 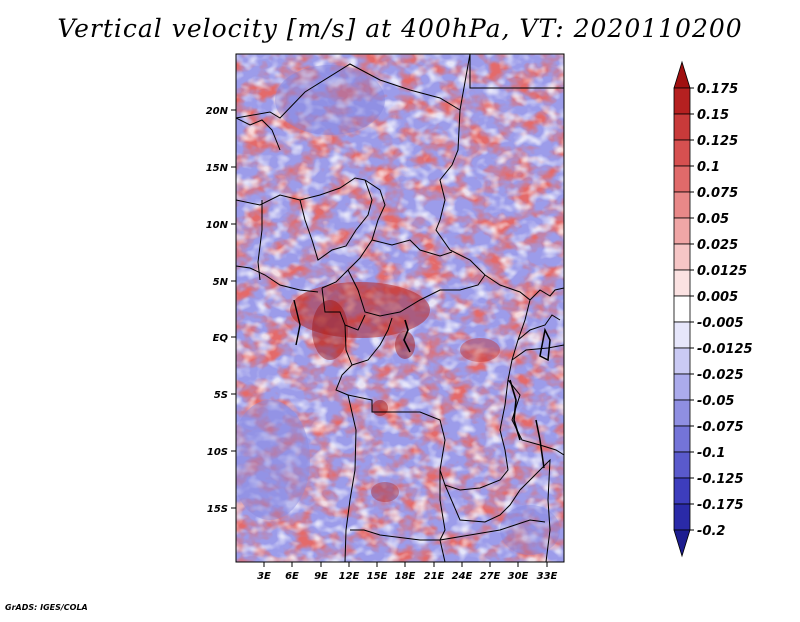 What do you see at coordinates (46, 607) in the screenshot?
I see `grads-credit: GrADS: IGES/COLA` at bounding box center [46, 607].